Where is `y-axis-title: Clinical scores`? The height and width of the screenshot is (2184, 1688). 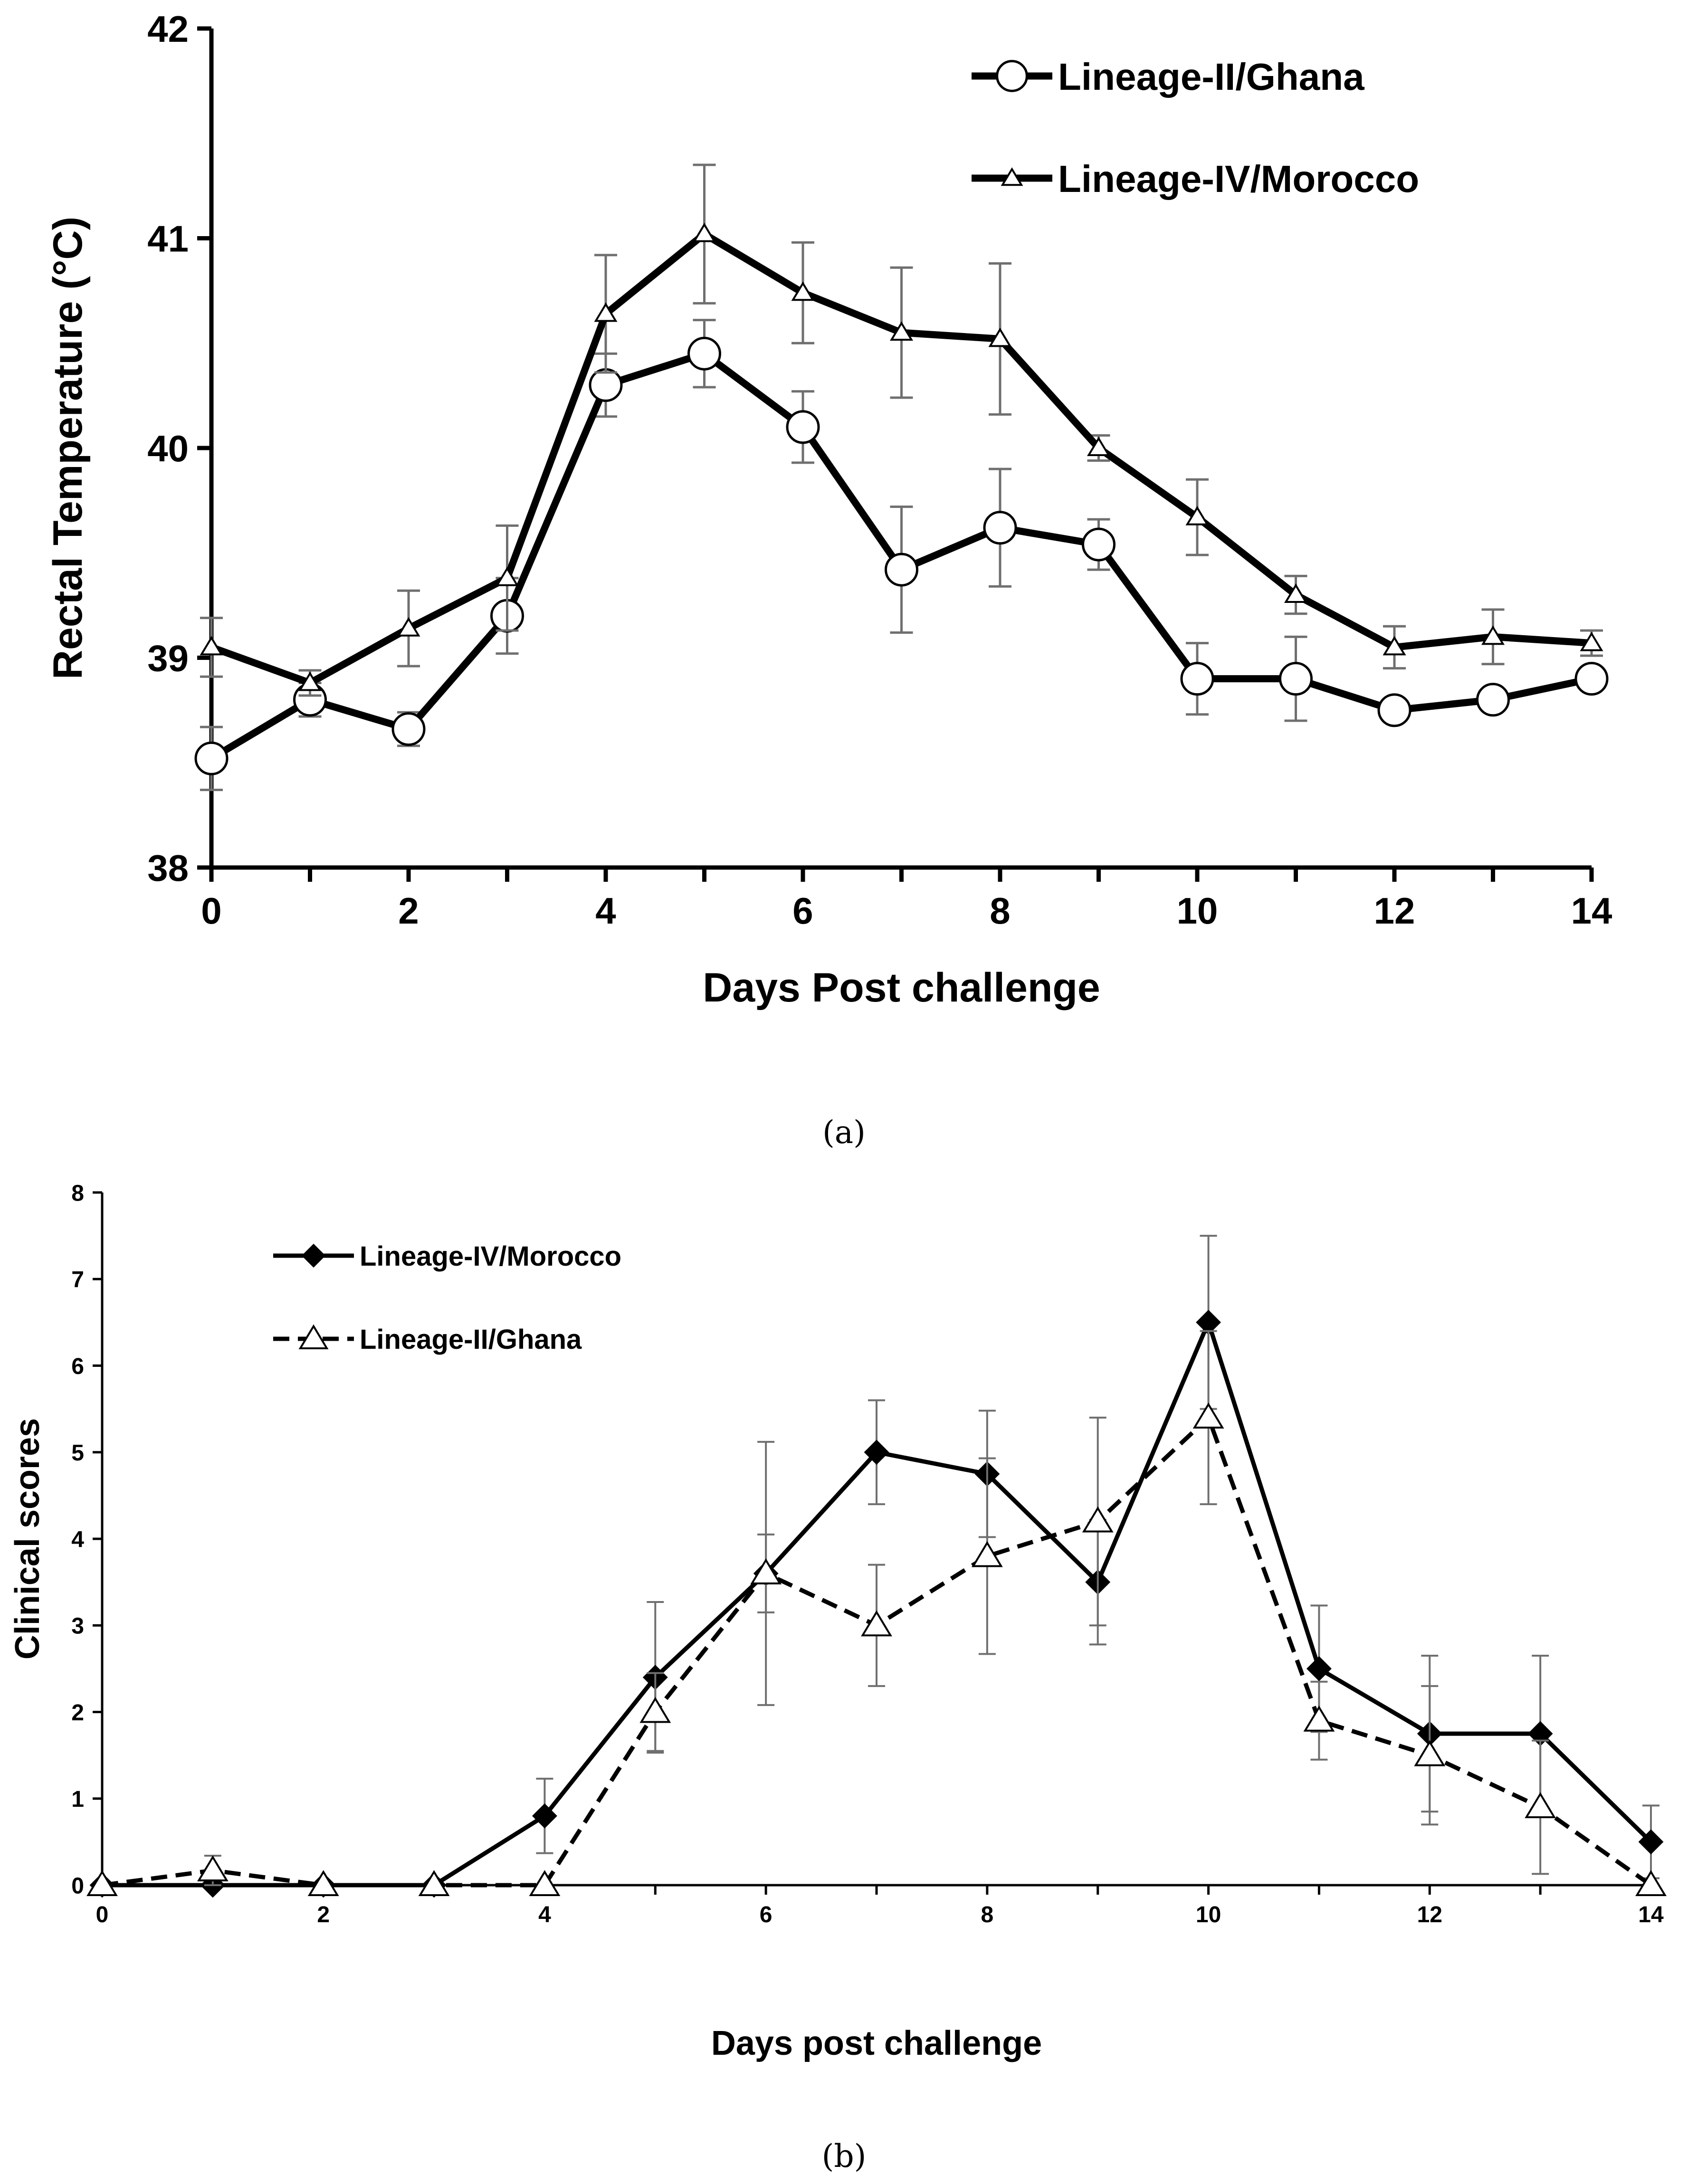
y-axis-title: Clinical scores is located at coordinates (28, 1538).